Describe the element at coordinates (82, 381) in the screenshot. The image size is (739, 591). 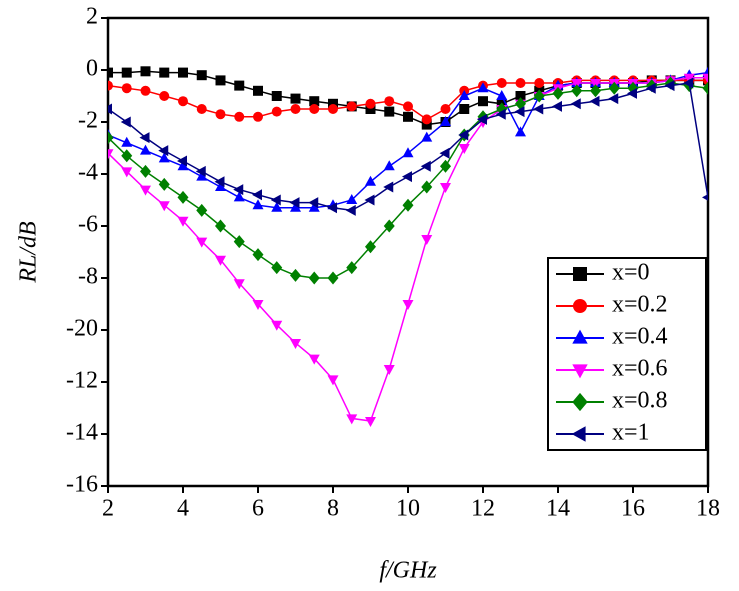
I see `y-tick-label: -12` at that location.